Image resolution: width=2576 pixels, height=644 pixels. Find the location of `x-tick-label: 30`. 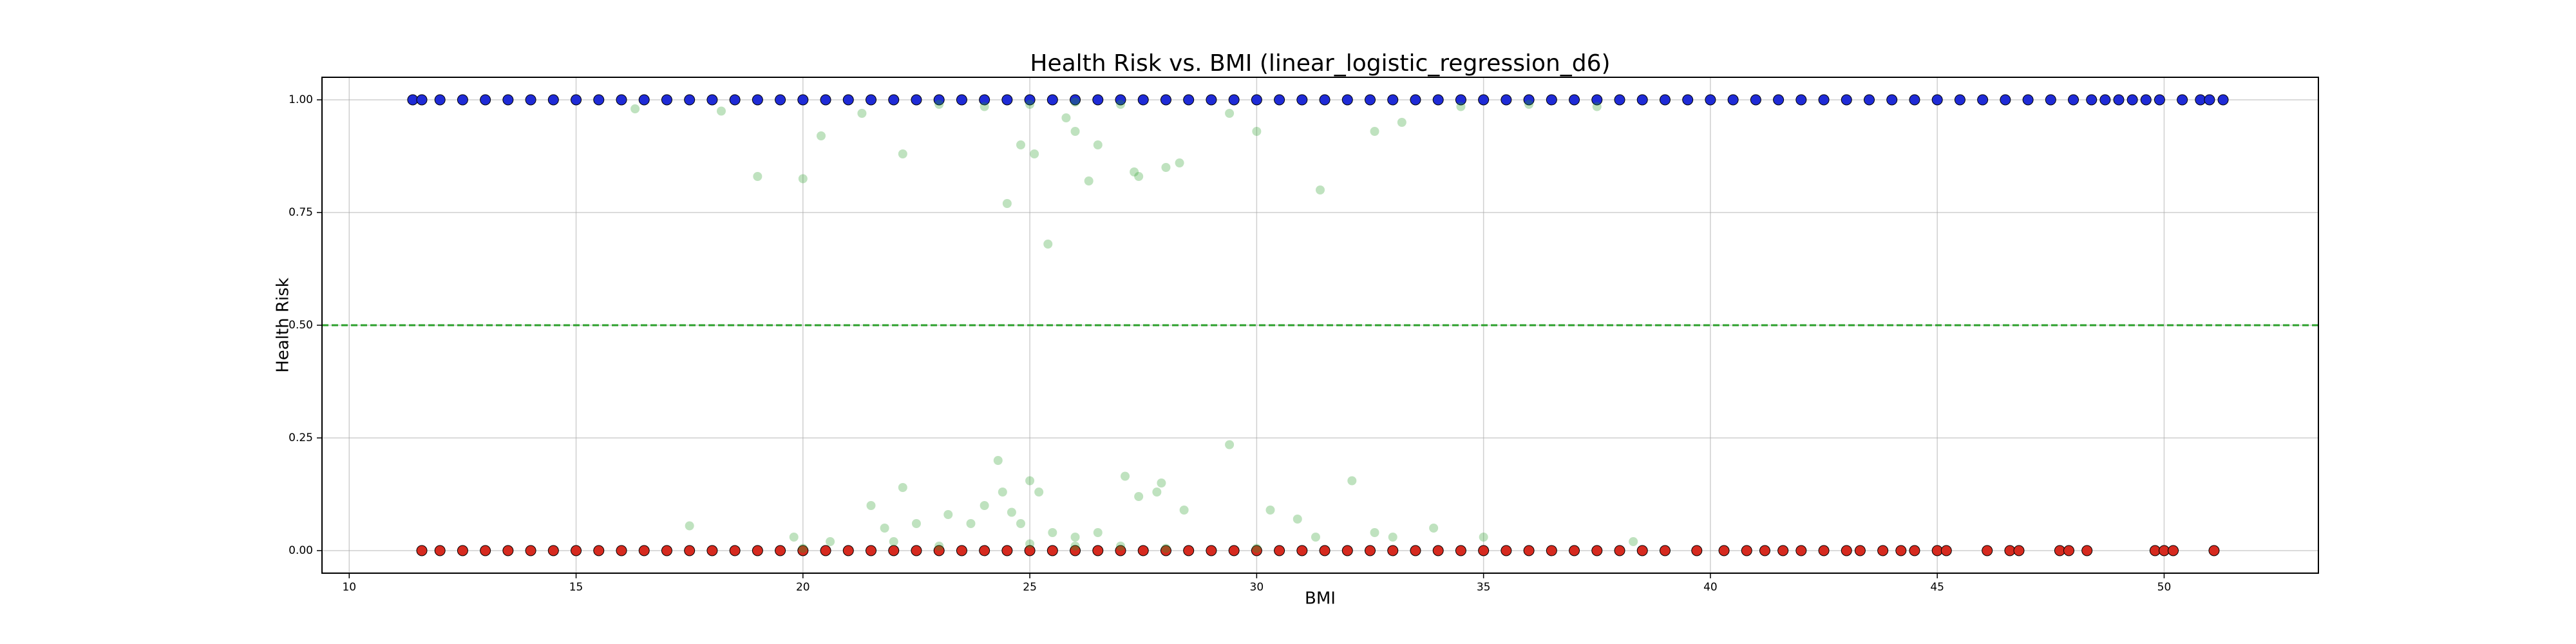

x-tick-label: 30 is located at coordinates (1257, 587).